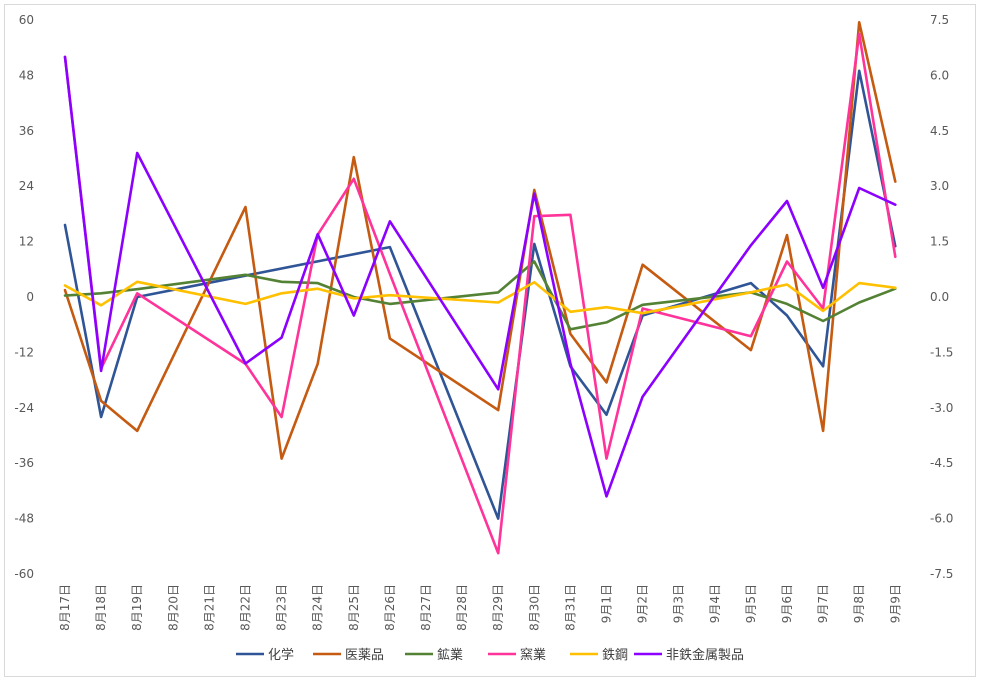 The height and width of the screenshot is (683, 982). Describe the element at coordinates (137, 607) in the screenshot. I see `x-tick-label: 8月19日` at that location.